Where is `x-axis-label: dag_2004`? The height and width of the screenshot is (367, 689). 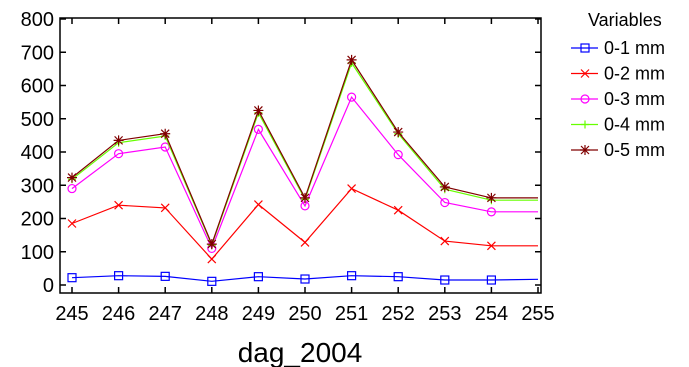
x-axis-label: dag_2004 is located at coordinates (300, 352).